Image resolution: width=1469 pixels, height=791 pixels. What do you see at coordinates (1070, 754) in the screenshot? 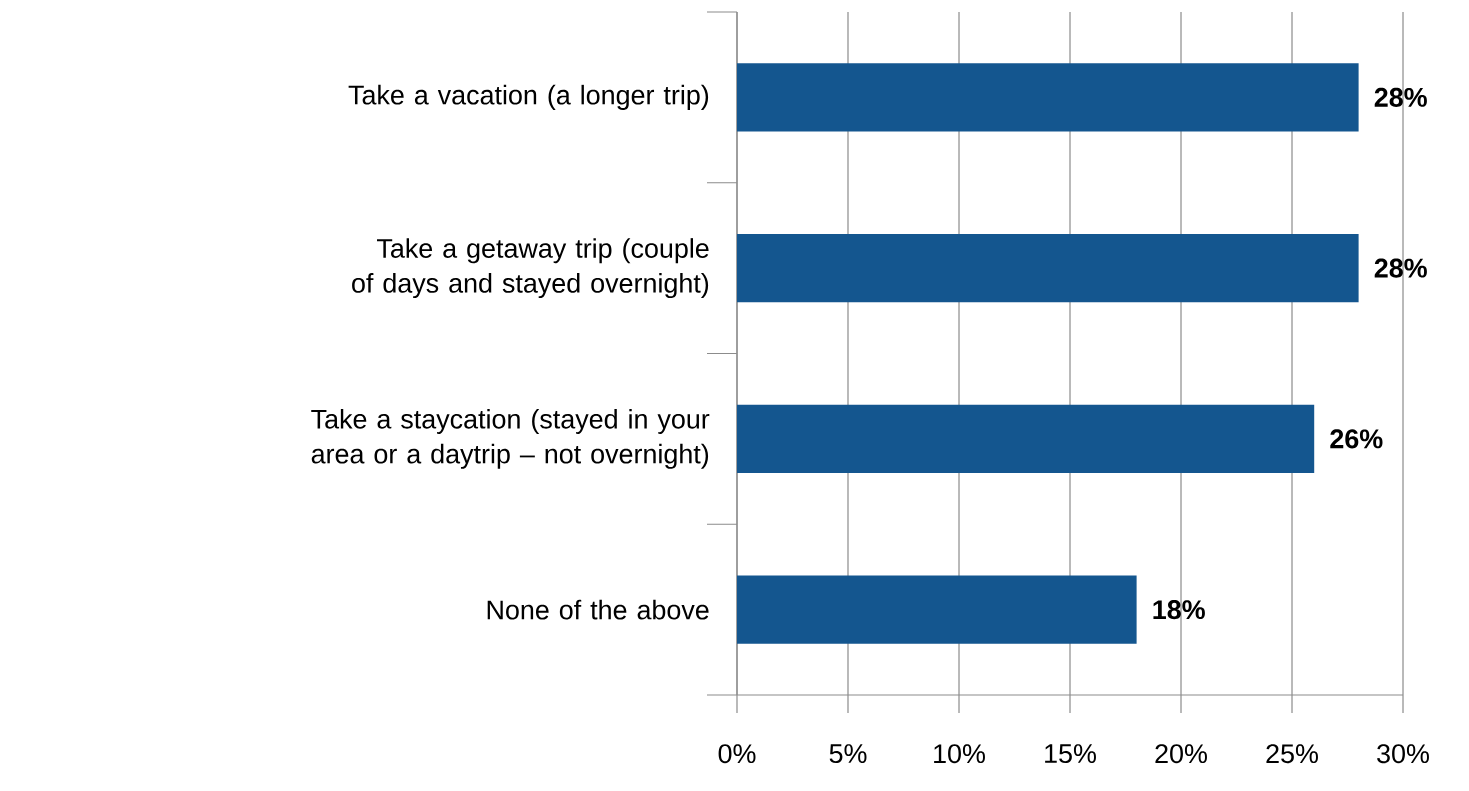
I see `x-tick-label: 15%` at bounding box center [1070, 754].